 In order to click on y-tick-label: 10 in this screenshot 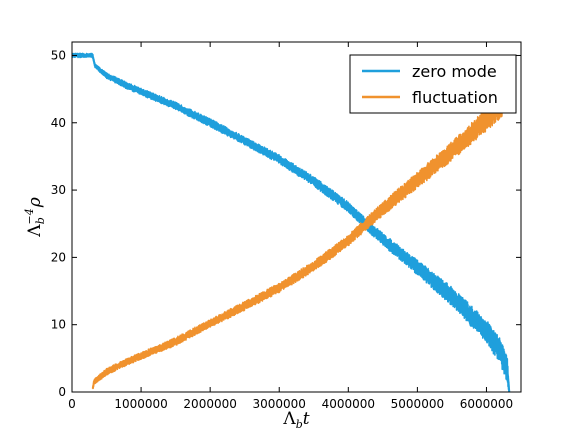, I will do `click(58, 325)`.